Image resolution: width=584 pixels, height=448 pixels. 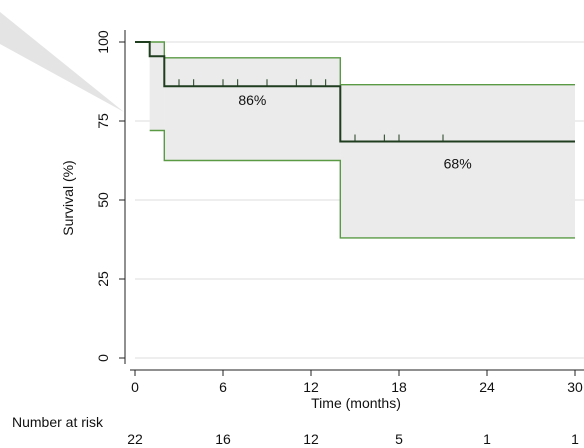 I want to click on risk-count: 22, so click(x=135, y=439).